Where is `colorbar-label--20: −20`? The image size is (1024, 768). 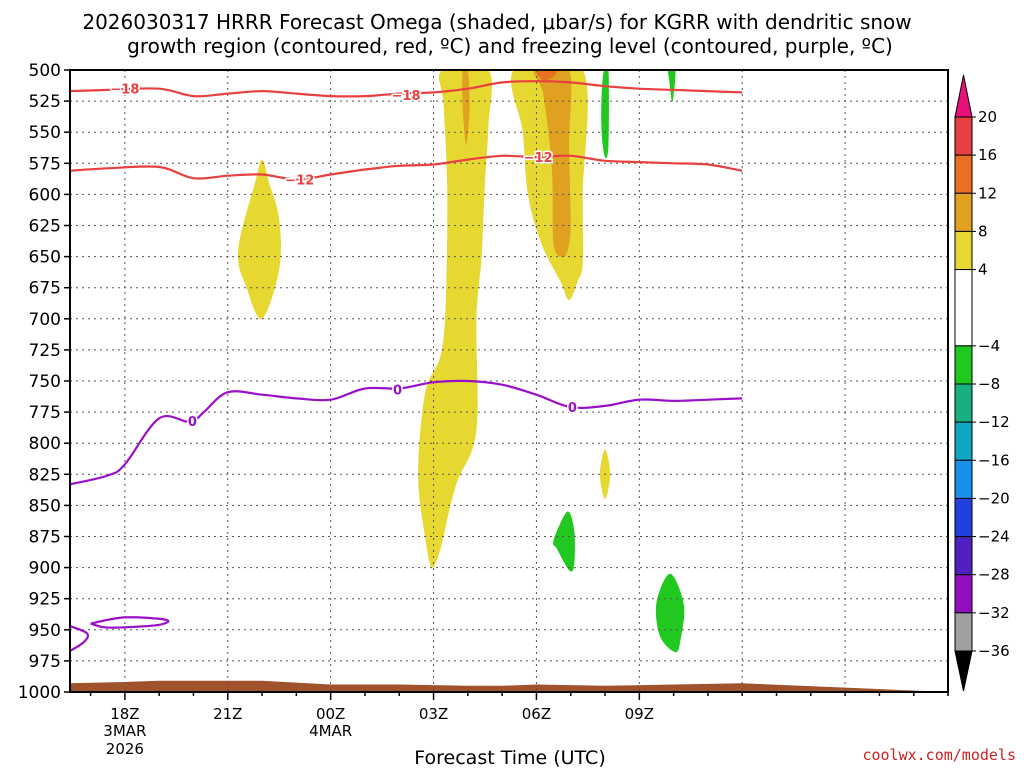 colorbar-label--20: −20 is located at coordinates (994, 498).